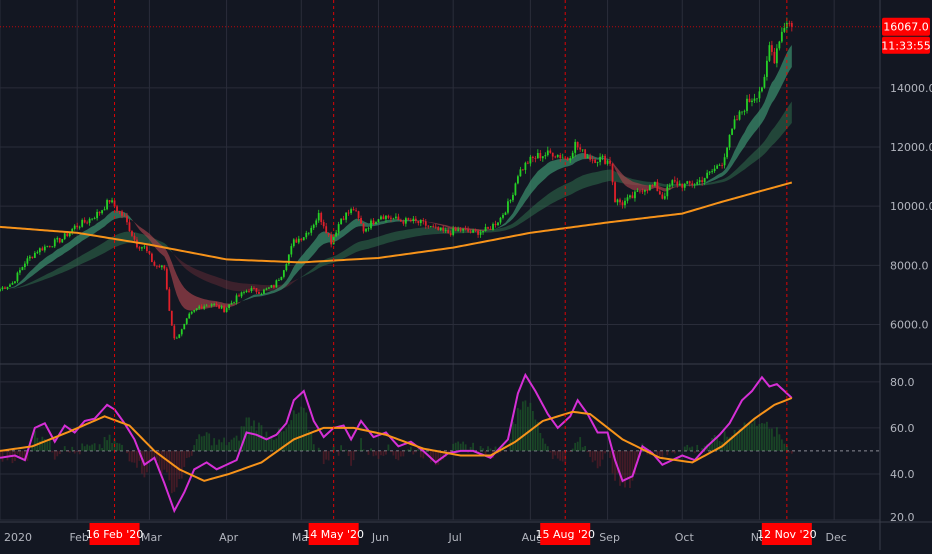 Image resolution: width=932 pixels, height=554 pixels. What do you see at coordinates (911, 88) in the screenshot?
I see `price-tick-label-4: 14000.0` at bounding box center [911, 88].